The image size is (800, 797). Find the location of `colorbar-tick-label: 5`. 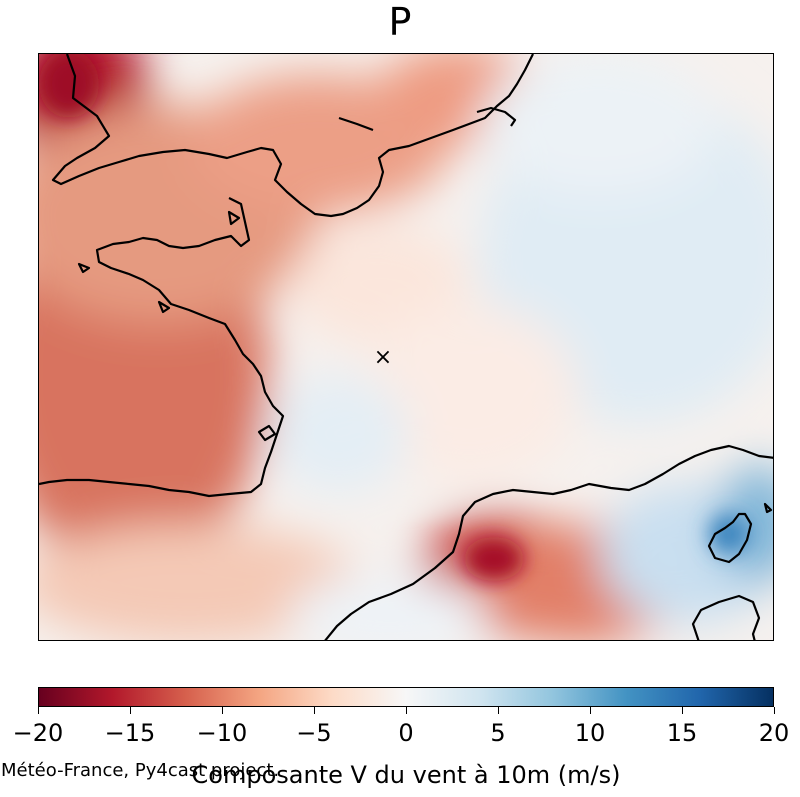

colorbar-tick-label: 5 is located at coordinates (498, 733).